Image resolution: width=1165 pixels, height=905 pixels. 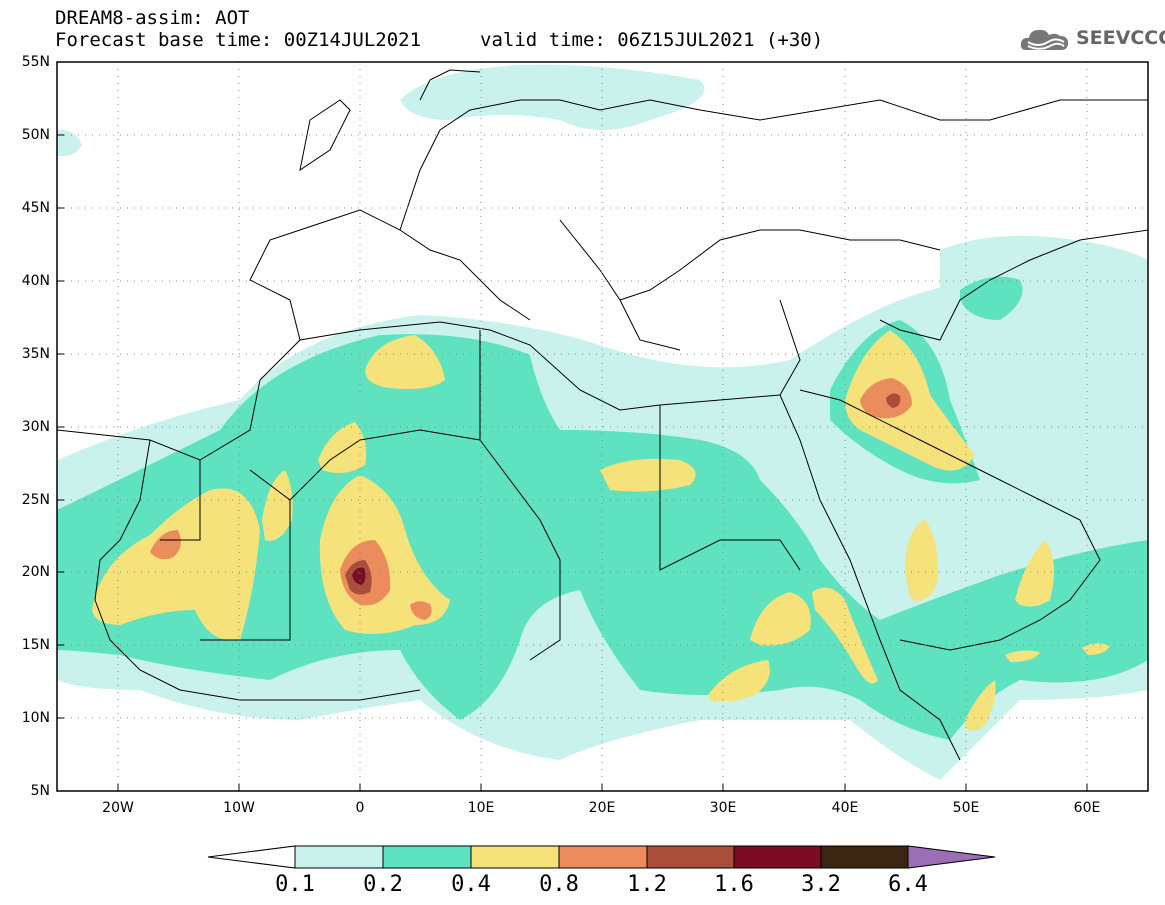 I want to click on lat-label-25n: 25N, so click(x=35, y=500).